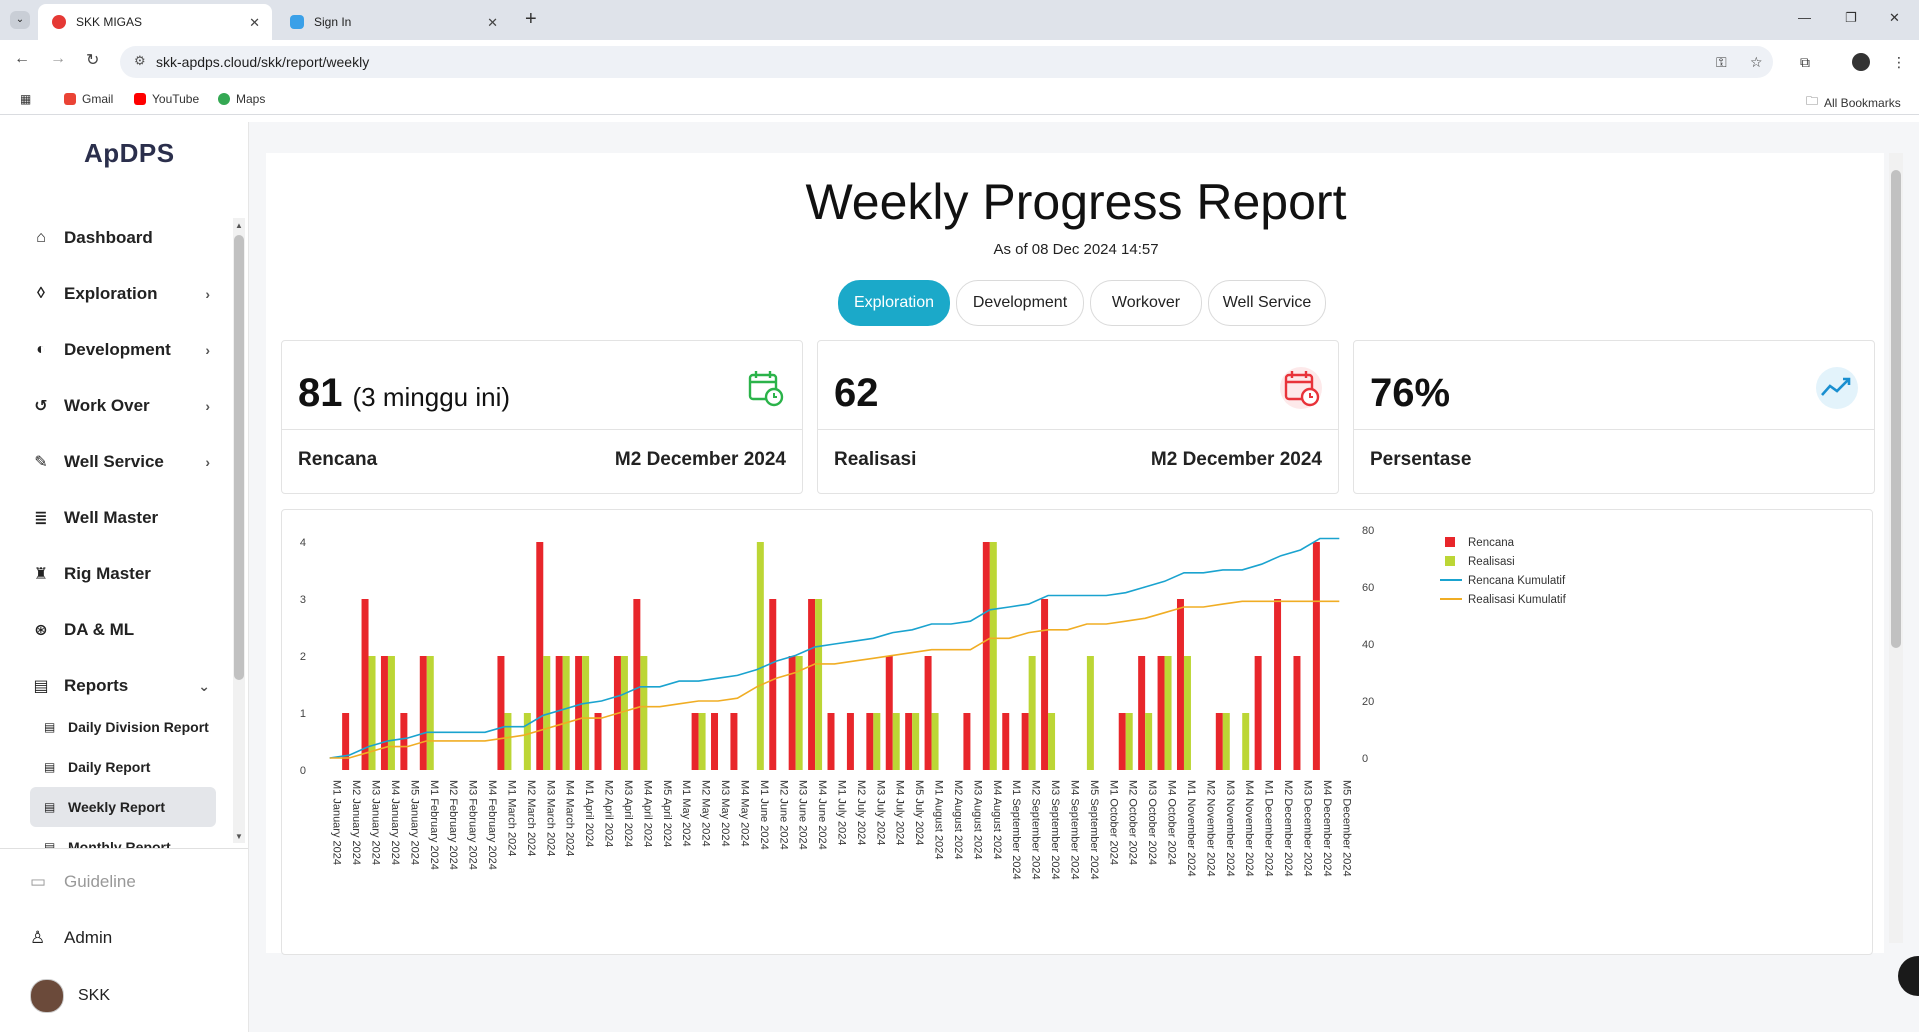 The image size is (1919, 1032). Describe the element at coordinates (1368, 588) in the screenshot. I see `y-right-tick-label: 60` at that location.